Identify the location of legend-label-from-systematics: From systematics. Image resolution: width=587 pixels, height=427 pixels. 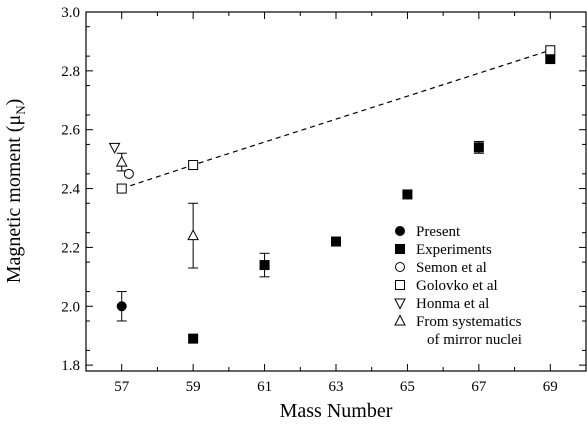
(469, 322).